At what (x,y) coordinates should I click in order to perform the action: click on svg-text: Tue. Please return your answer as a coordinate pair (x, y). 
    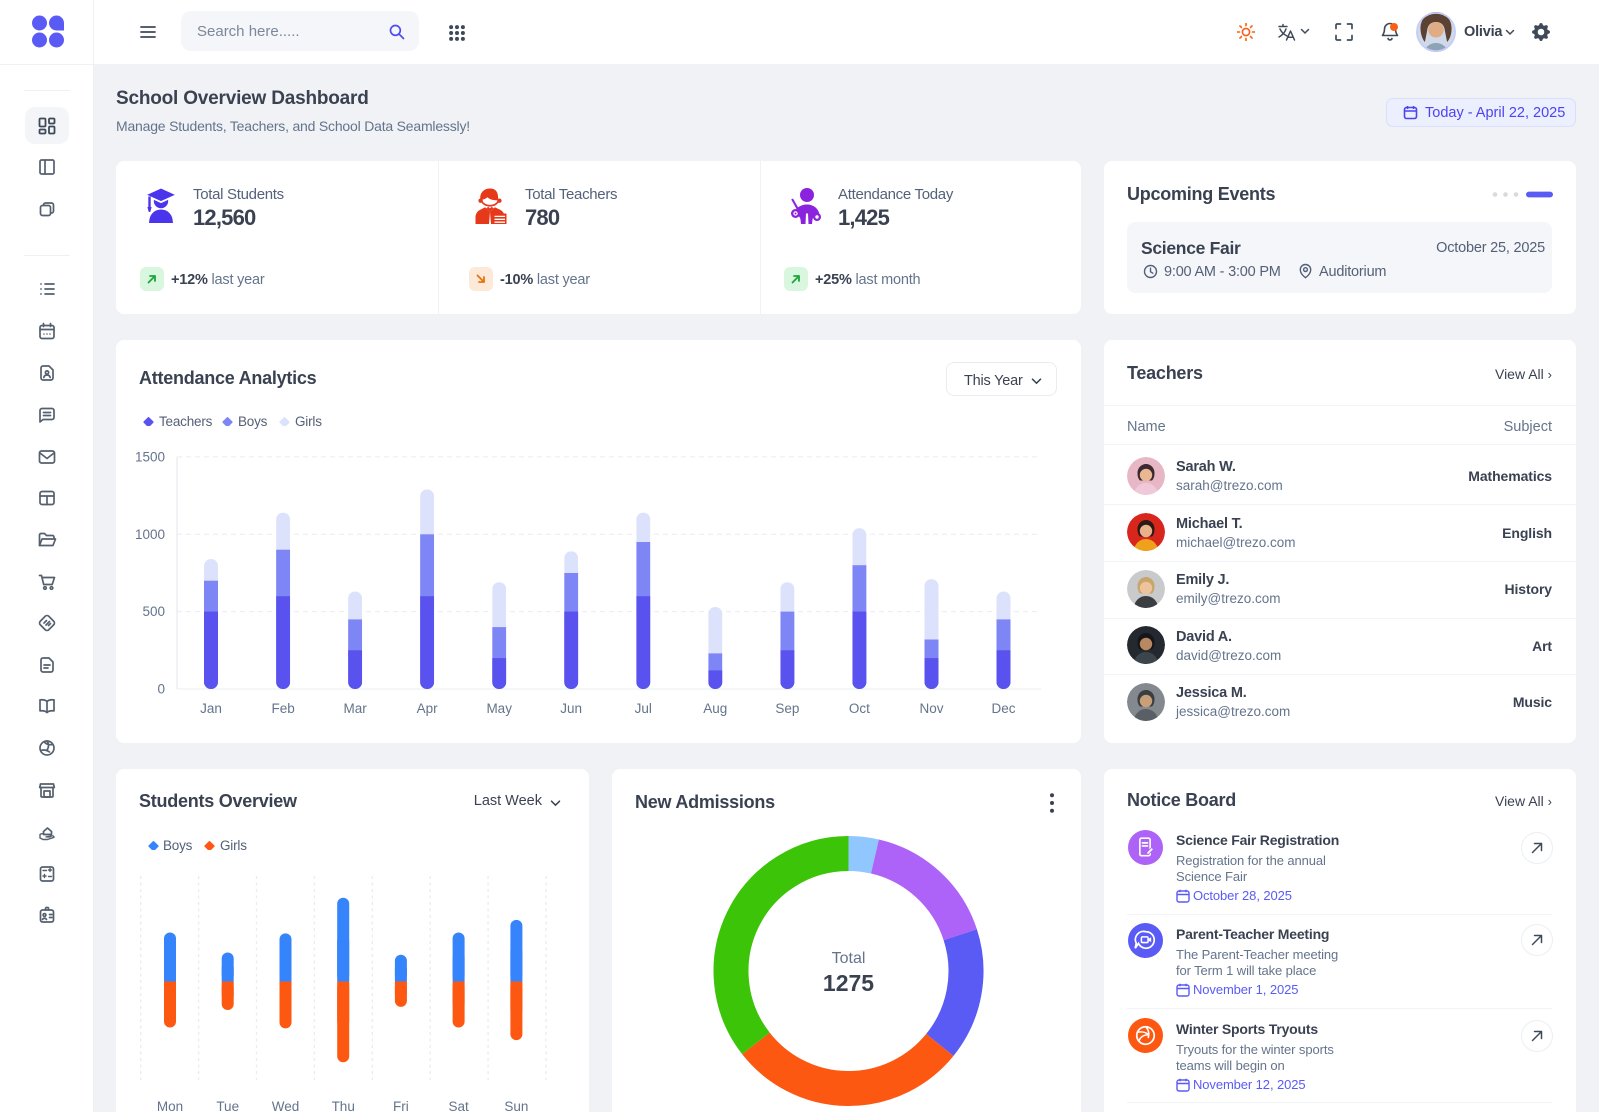
    Looking at the image, I should click on (227, 1105).